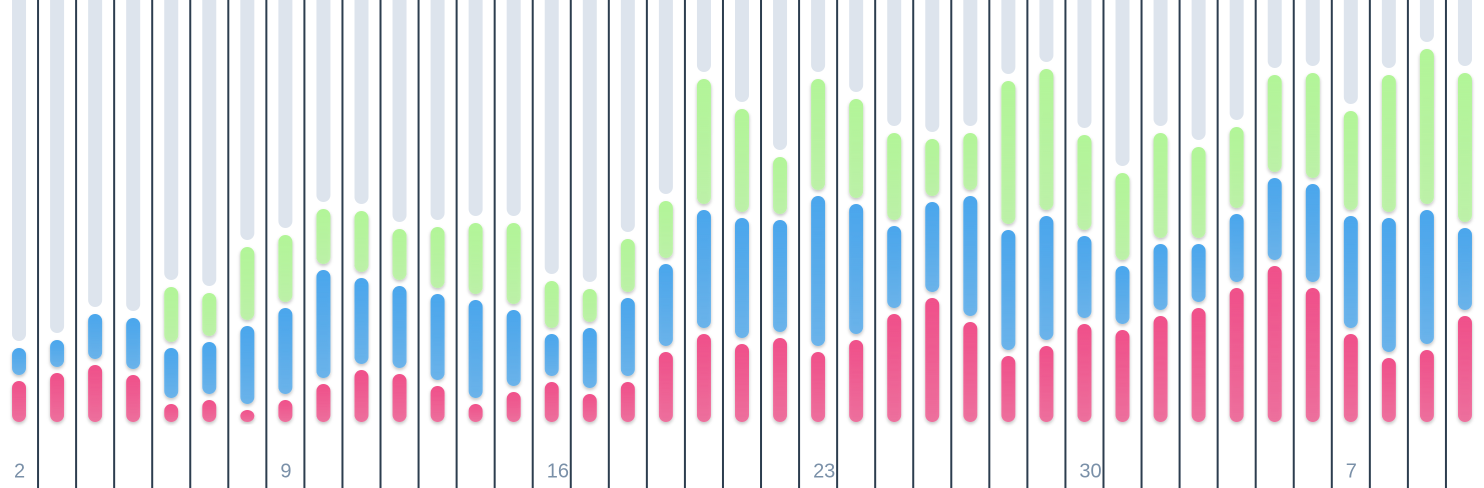  Describe the element at coordinates (558, 471) in the screenshot. I see `day-label: 16` at that location.